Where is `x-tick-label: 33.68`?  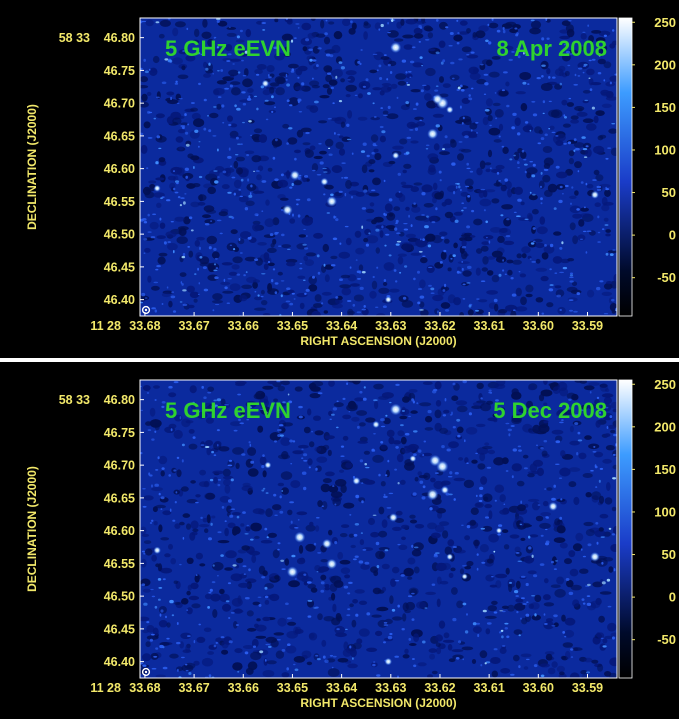
x-tick-label: 33.68 is located at coordinates (144, 326).